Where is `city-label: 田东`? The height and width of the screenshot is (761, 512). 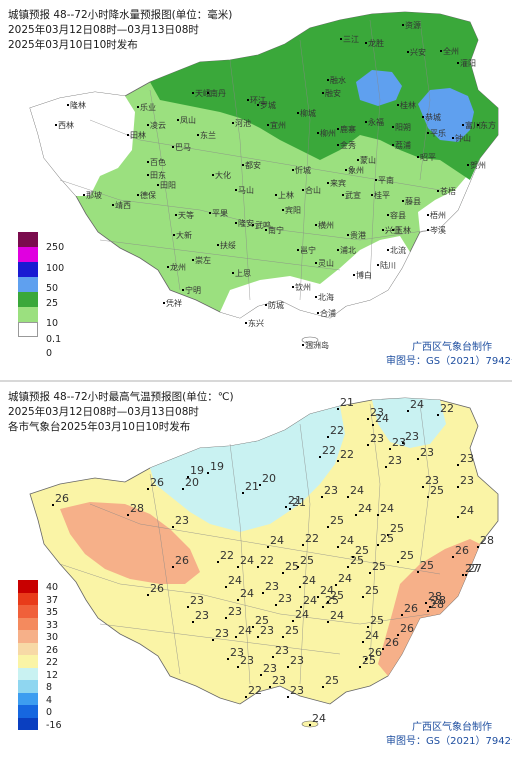
city-label: 田东 is located at coordinates (158, 175).